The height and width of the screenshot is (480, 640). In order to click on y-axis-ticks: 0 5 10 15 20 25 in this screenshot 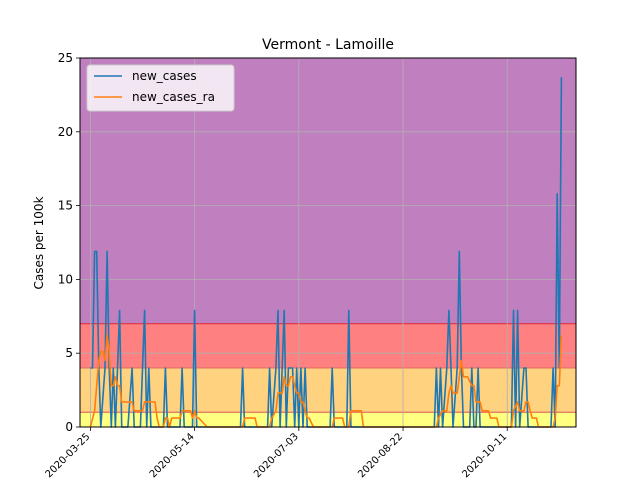, I will do `click(69, 242)`.